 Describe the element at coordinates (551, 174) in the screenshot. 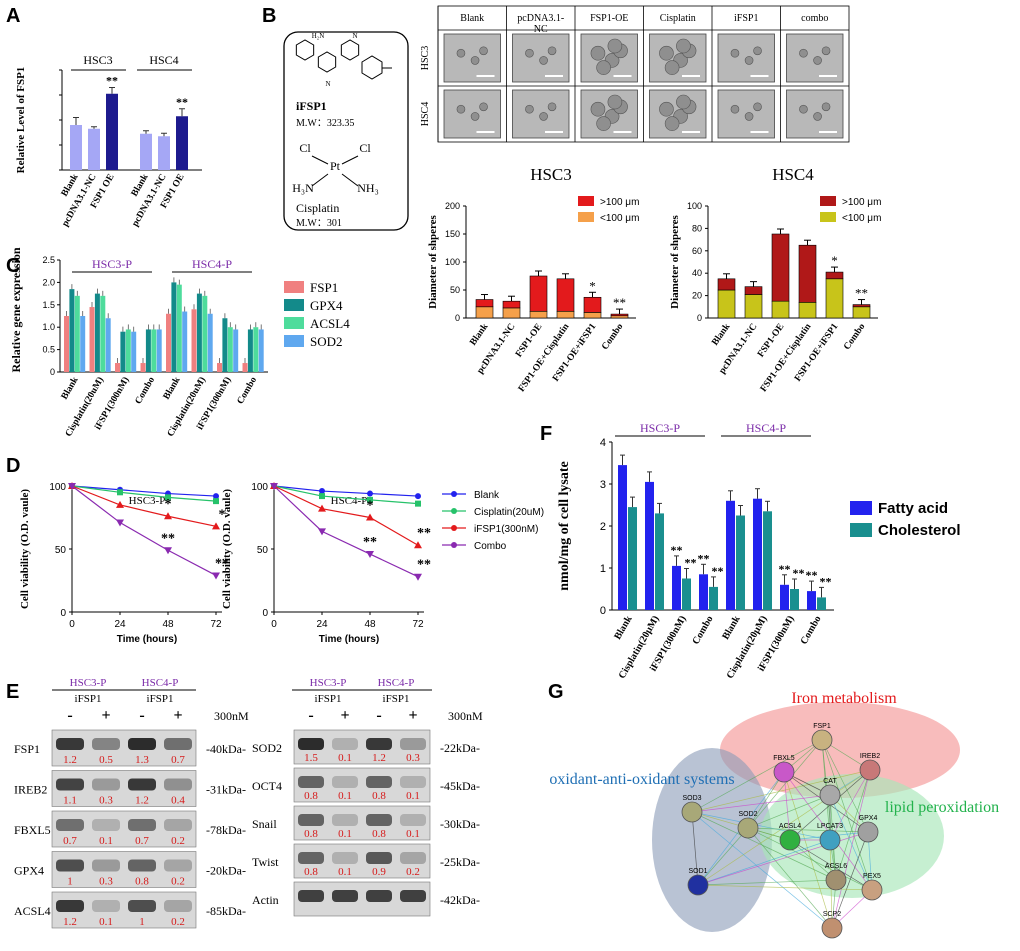

I see `chart-title: HSC3` at that location.